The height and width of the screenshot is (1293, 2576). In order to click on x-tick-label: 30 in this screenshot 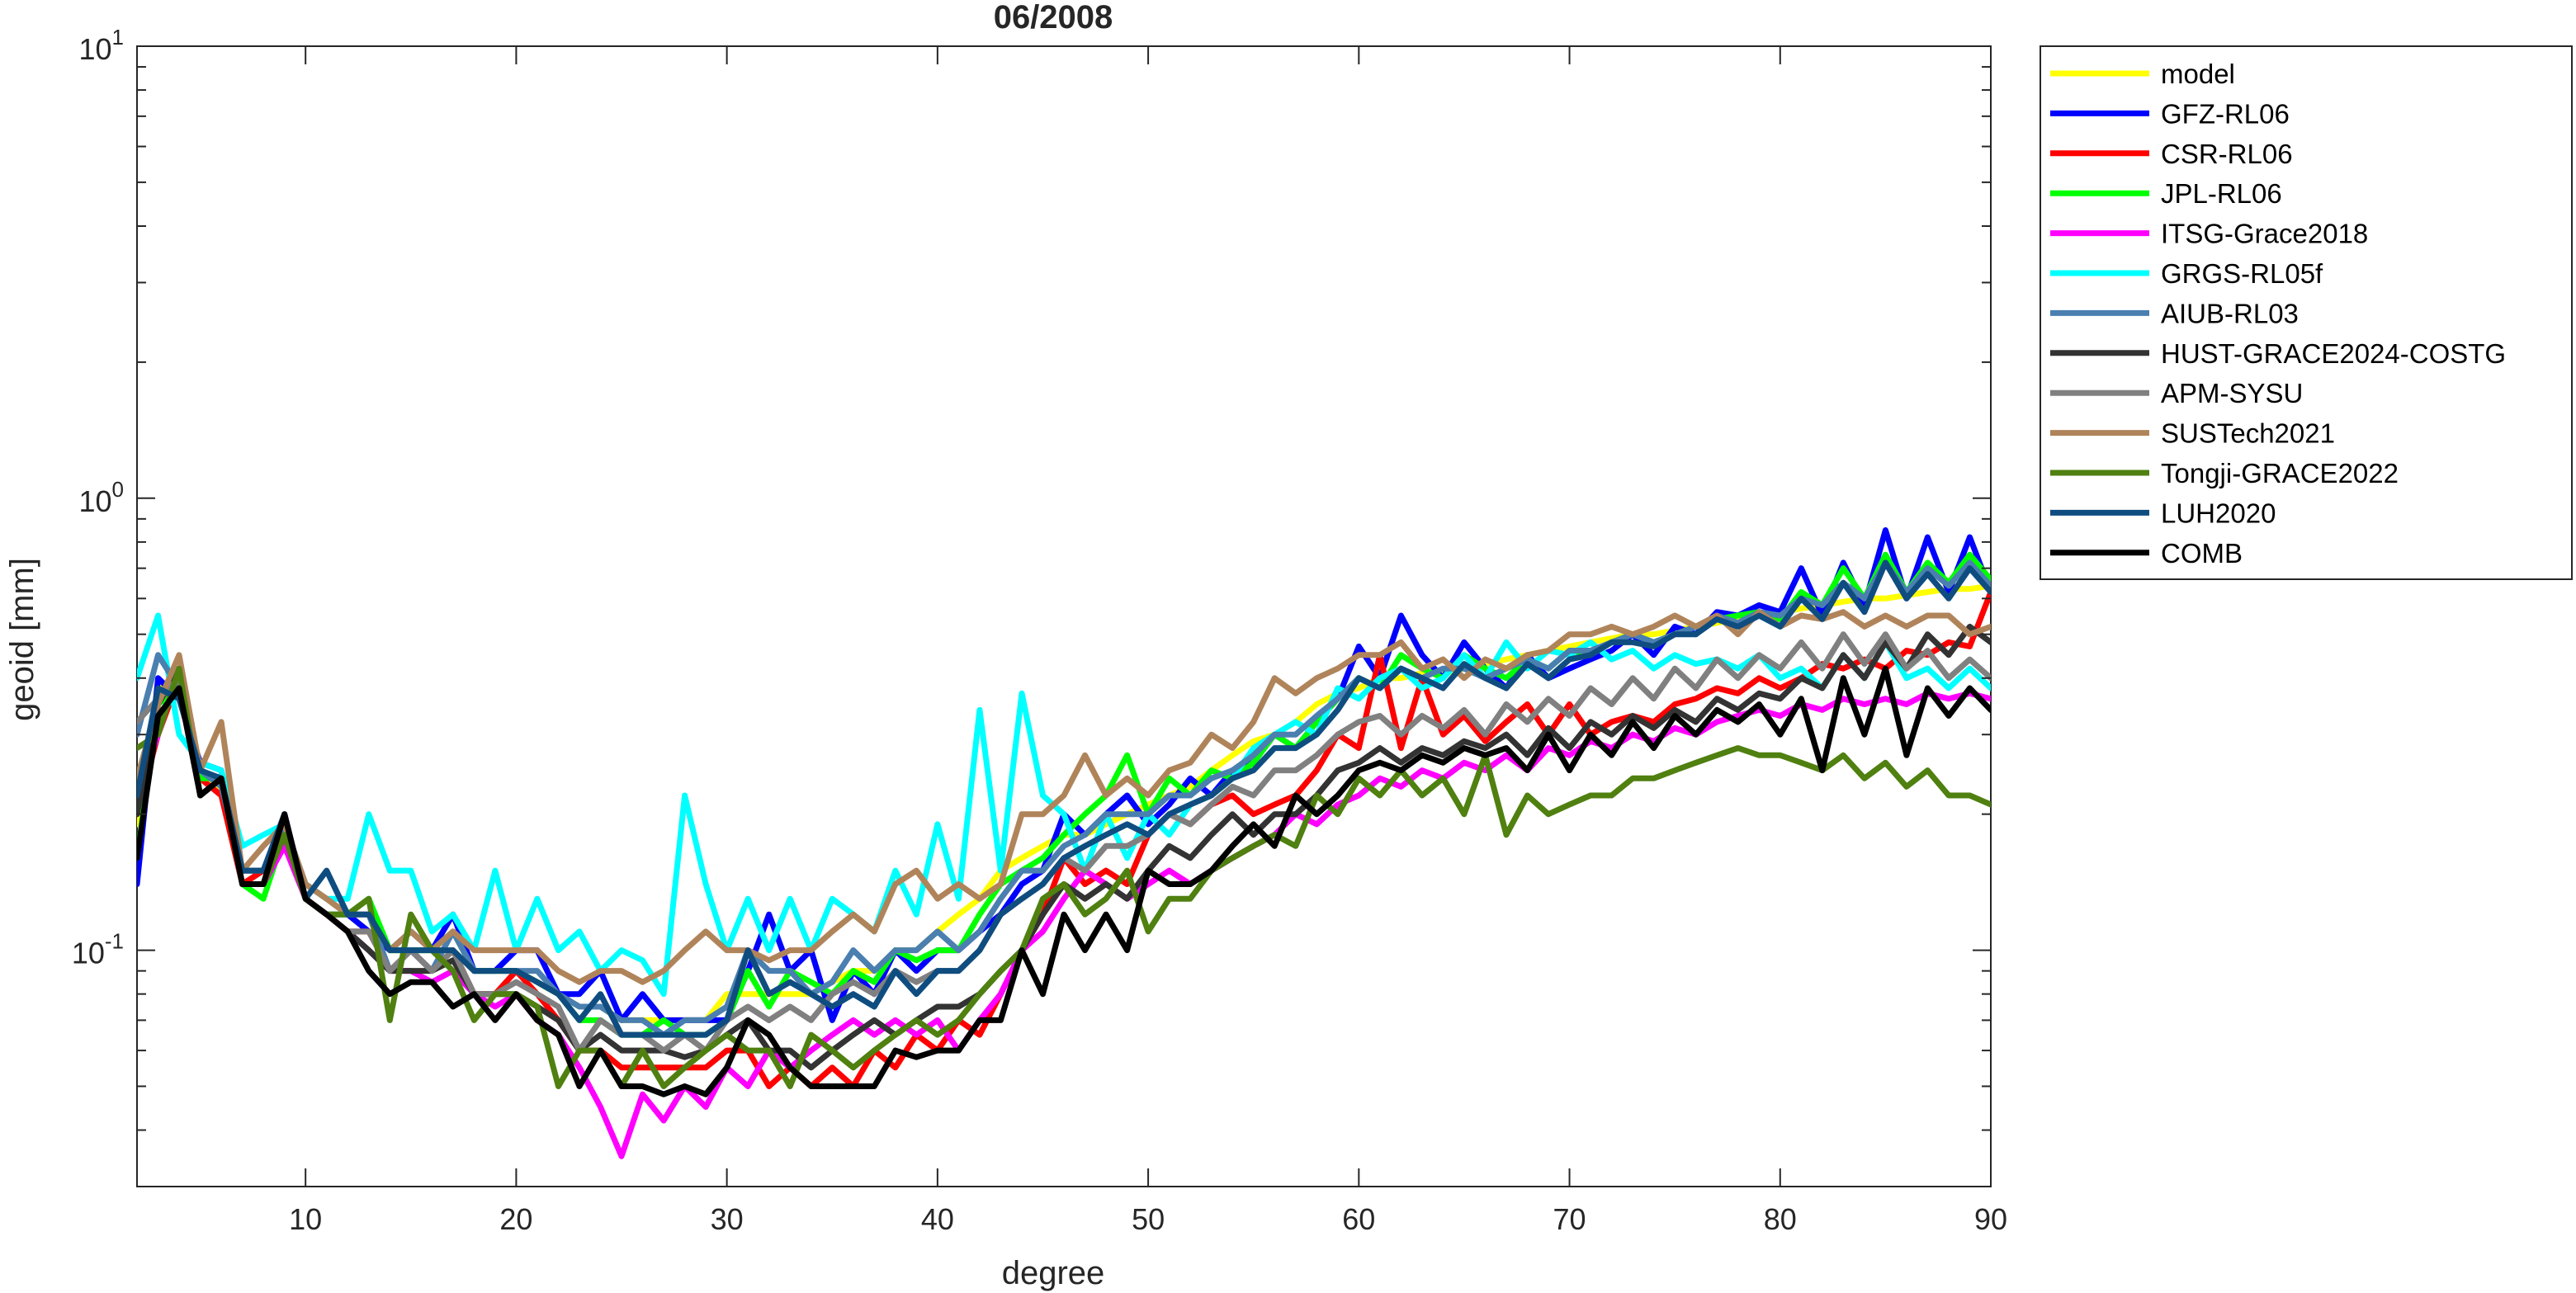, I will do `click(727, 1219)`.